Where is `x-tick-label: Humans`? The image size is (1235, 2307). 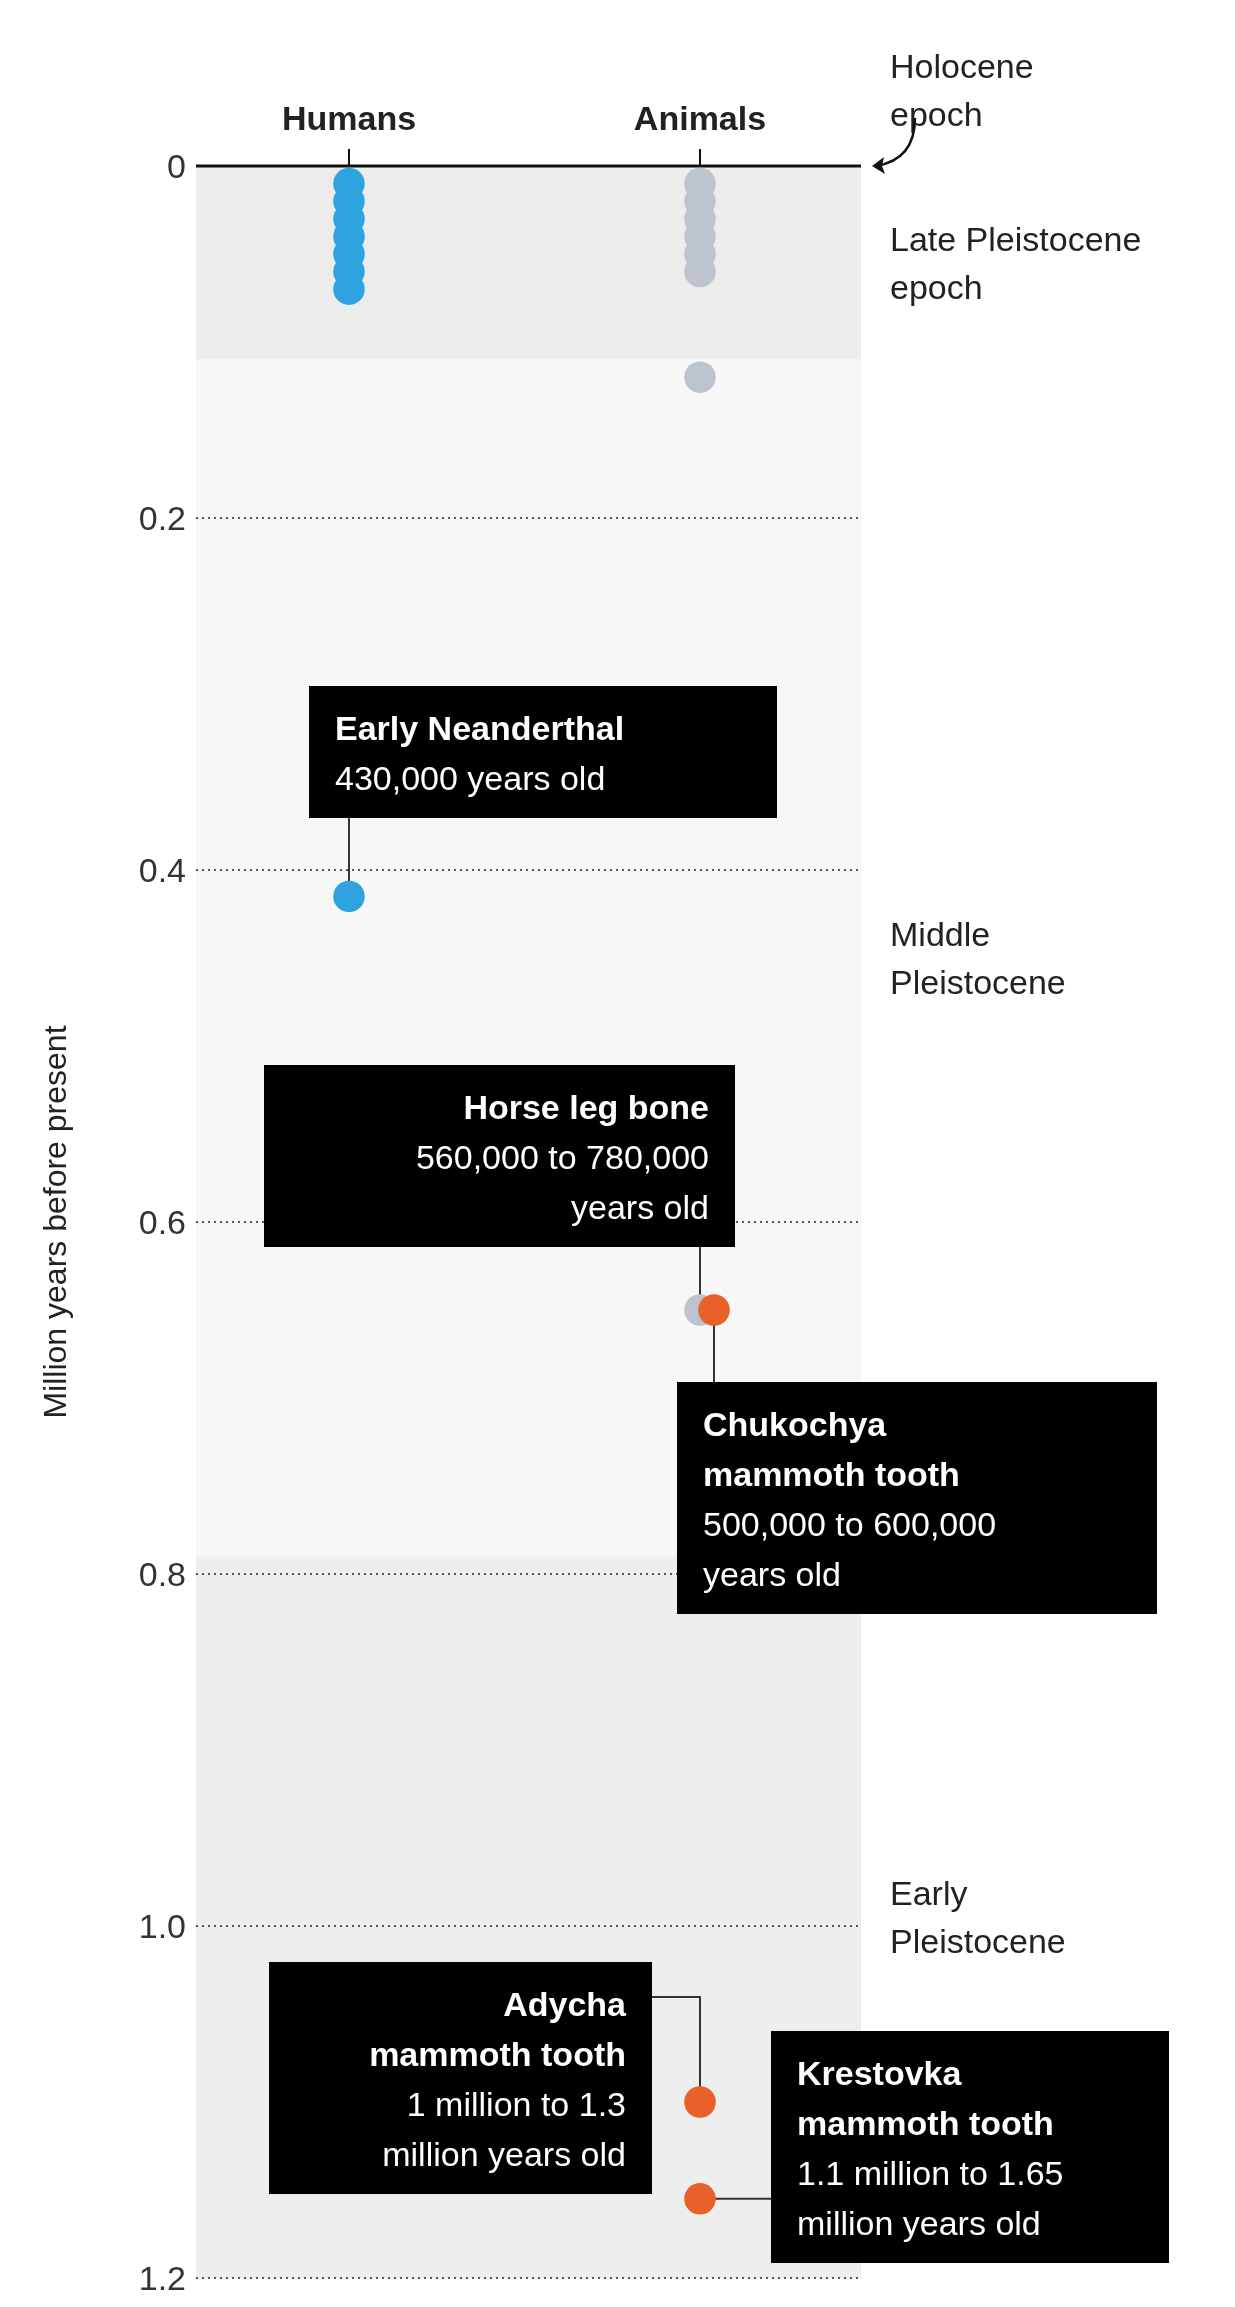 x-tick-label: Humans is located at coordinates (349, 118).